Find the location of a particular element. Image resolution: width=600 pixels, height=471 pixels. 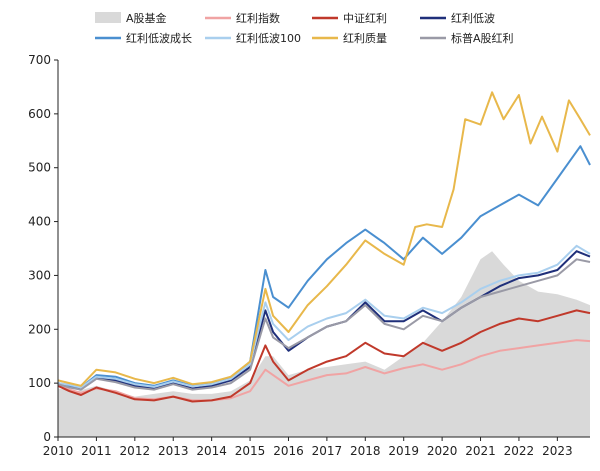

x-tick-label: 2023 is located at coordinates (557, 451).